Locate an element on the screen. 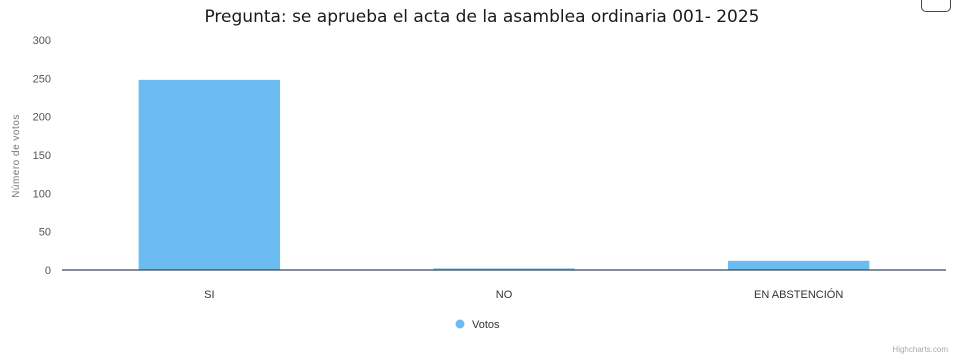 The image size is (955, 358). y-tick-label: 250 is located at coordinates (42, 79).